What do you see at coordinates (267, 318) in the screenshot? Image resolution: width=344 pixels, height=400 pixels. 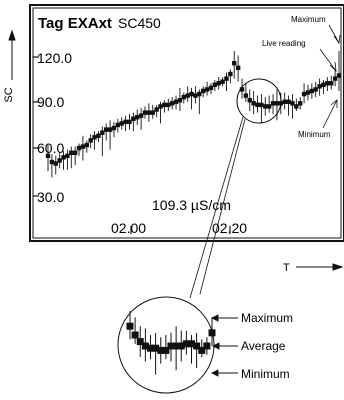 I see `zoom-label-maximum: Maximum` at bounding box center [267, 318].